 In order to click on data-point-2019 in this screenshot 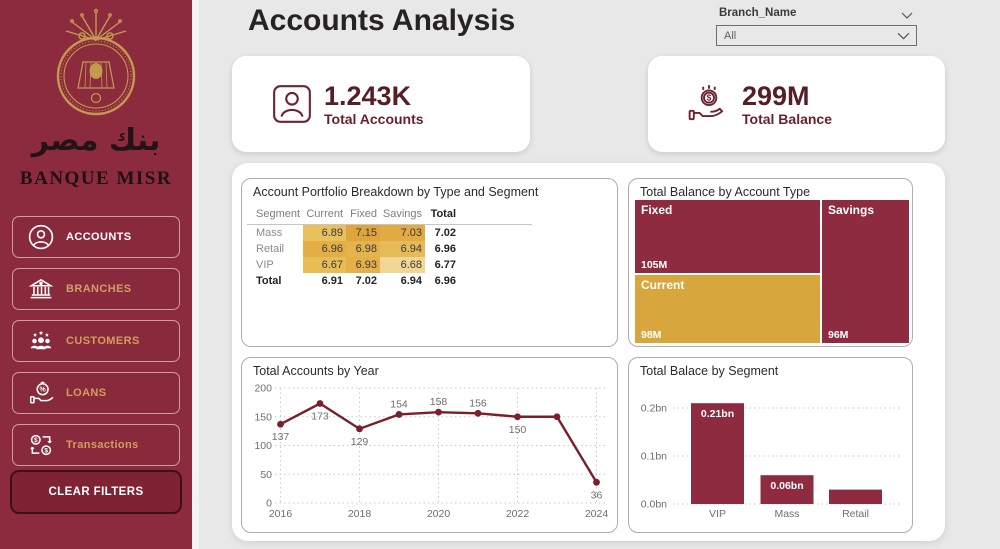, I will do `click(399, 414)`.